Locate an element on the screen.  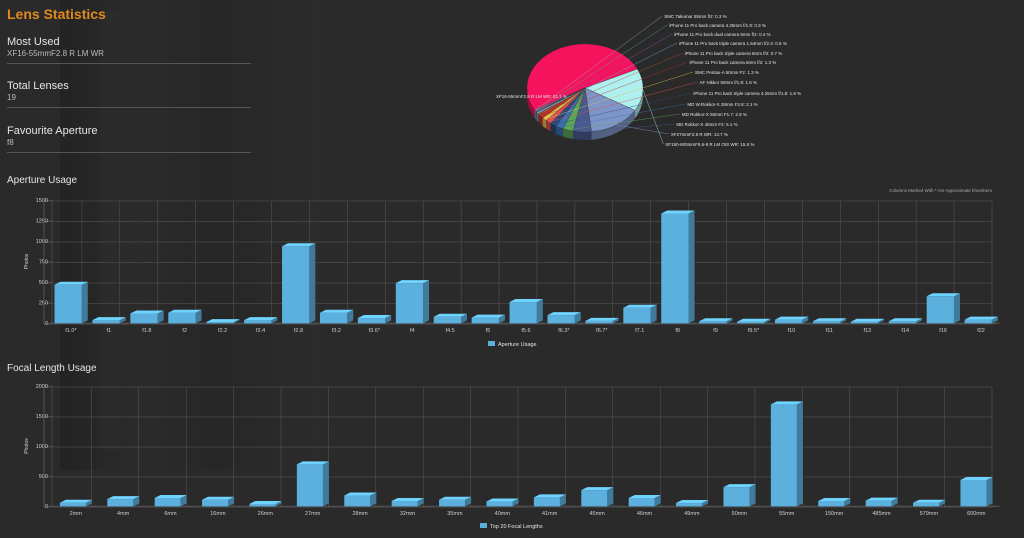
x-tick-label: f1.0* is located at coordinates (71, 331).